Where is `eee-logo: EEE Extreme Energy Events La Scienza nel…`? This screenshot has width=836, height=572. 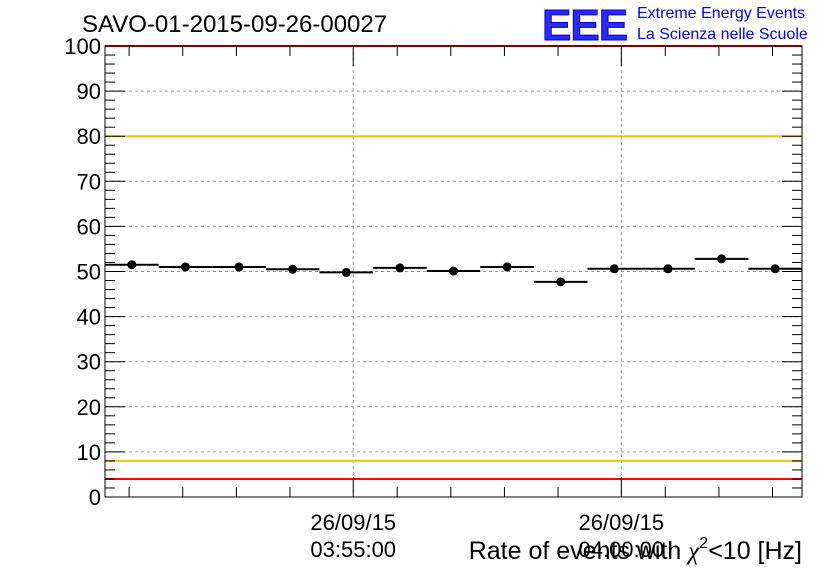
eee-logo: EEE Extreme Energy Events La Scienza nel… is located at coordinates (675, 26).